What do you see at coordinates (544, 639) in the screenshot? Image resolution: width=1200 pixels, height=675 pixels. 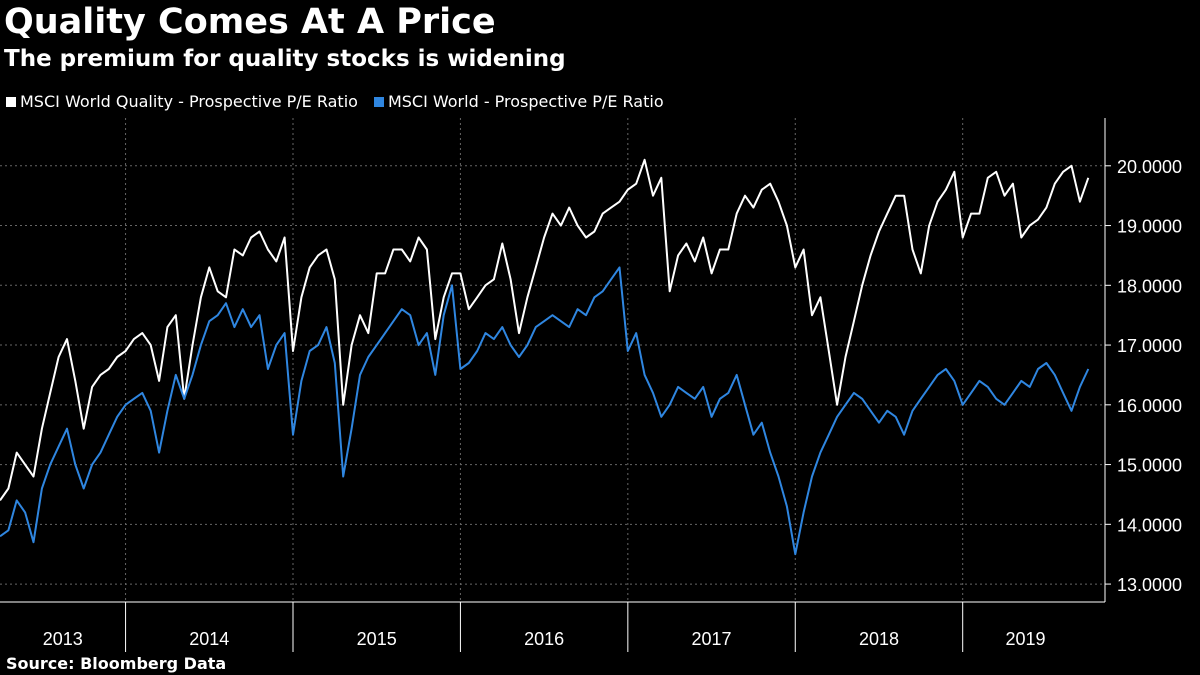 I see `x-year-label: 2016` at bounding box center [544, 639].